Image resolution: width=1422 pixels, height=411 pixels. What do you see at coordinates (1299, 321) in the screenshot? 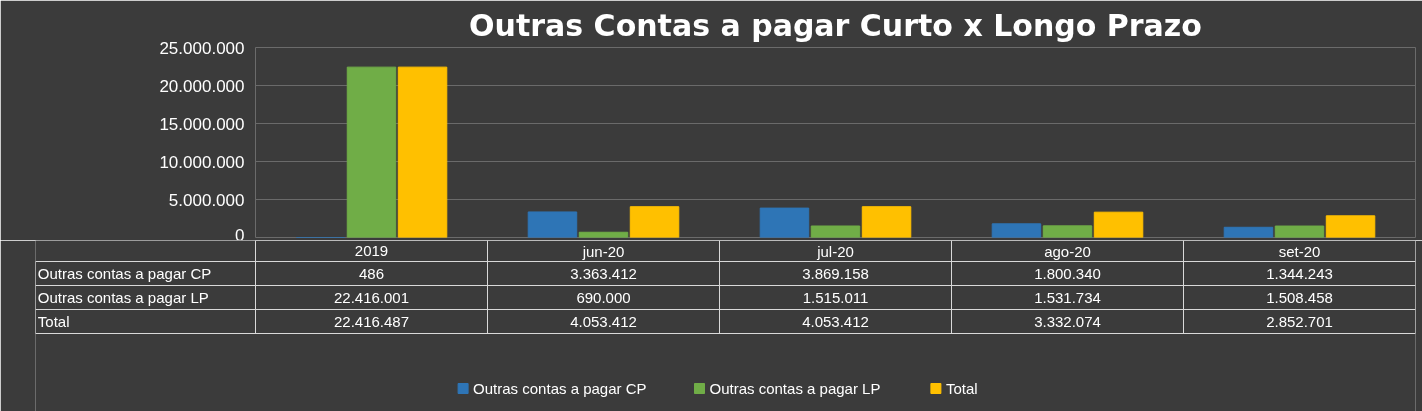
I see `data-label: 2.852.701` at bounding box center [1299, 321].